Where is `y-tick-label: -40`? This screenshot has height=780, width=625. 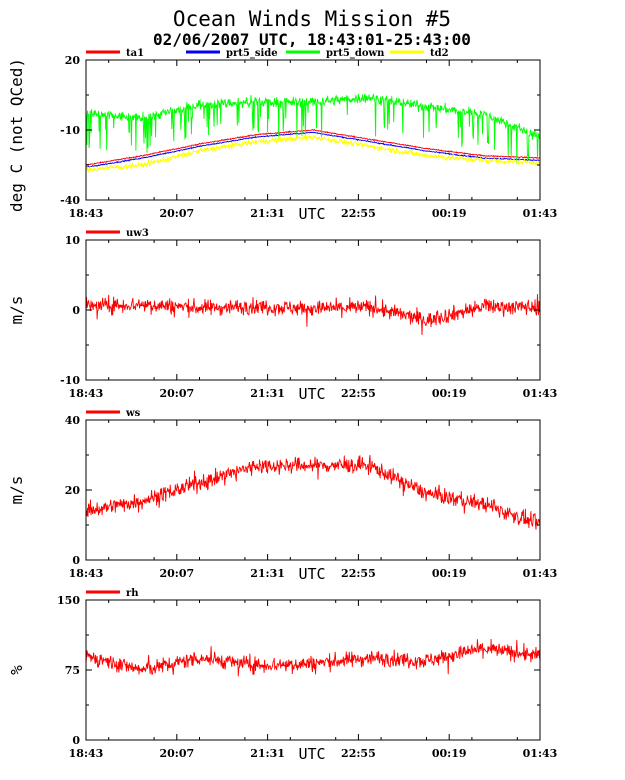 y-tick-label: -40 is located at coordinates (70, 200).